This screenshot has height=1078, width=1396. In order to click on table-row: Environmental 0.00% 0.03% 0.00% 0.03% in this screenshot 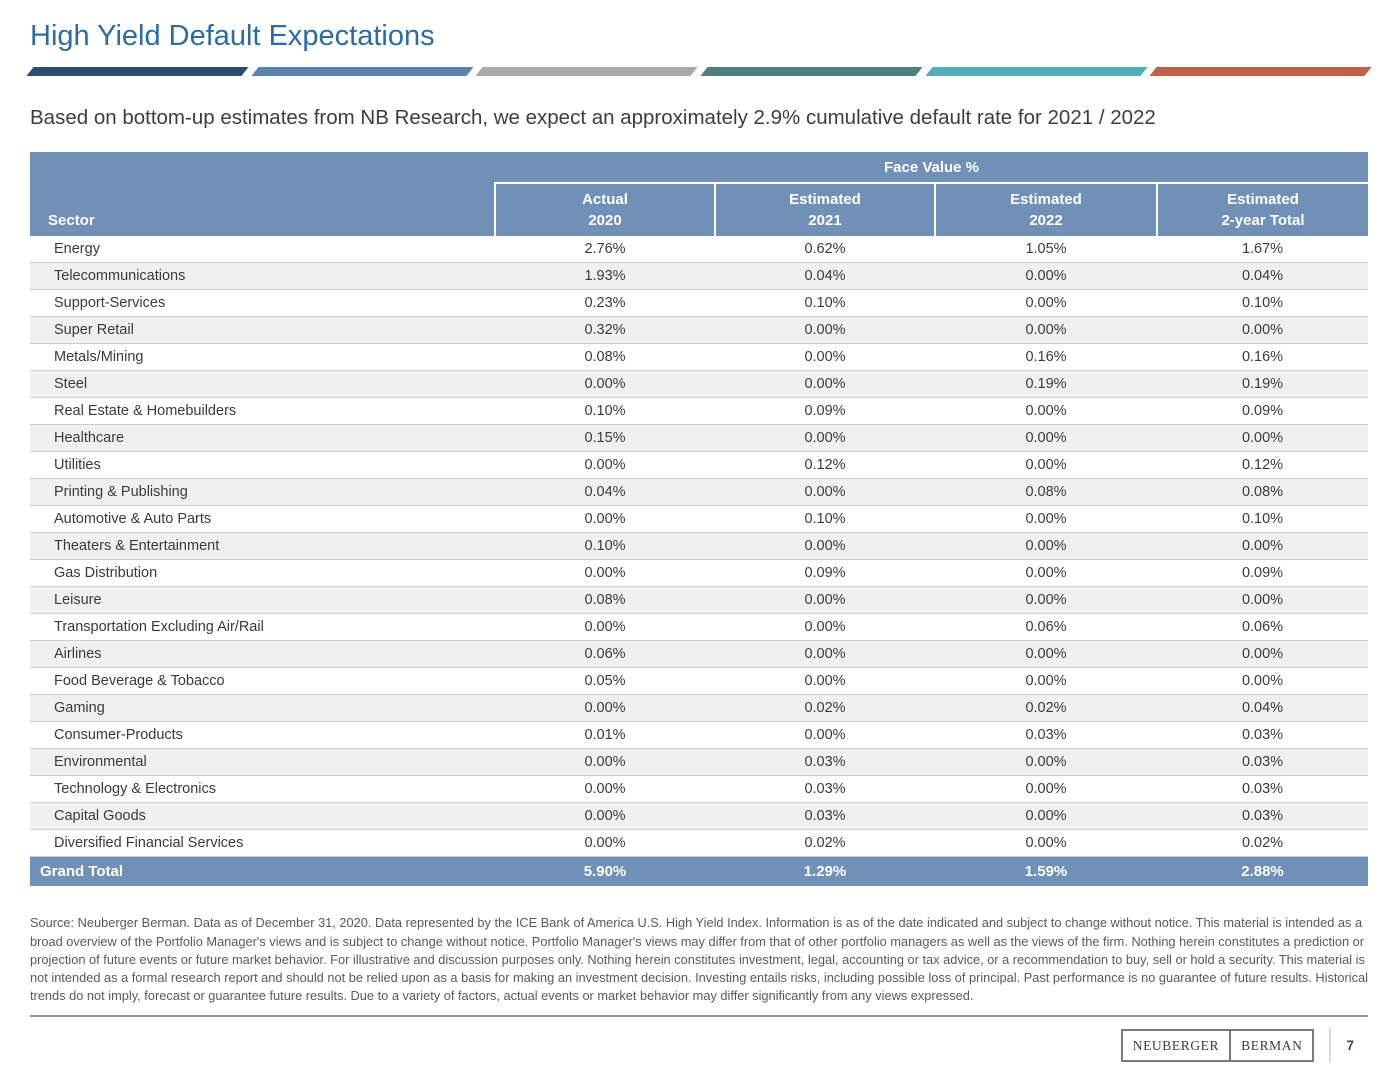, I will do `click(699, 762)`.